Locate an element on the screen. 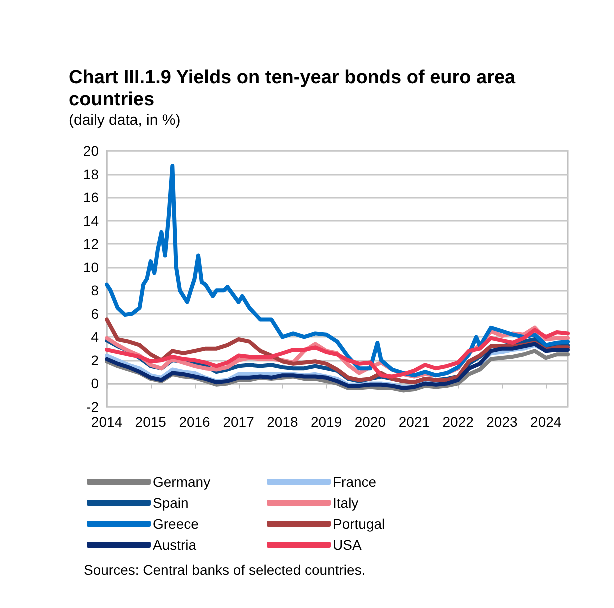 This screenshot has height=608, width=614. legend-label: Italy is located at coordinates (346, 503).